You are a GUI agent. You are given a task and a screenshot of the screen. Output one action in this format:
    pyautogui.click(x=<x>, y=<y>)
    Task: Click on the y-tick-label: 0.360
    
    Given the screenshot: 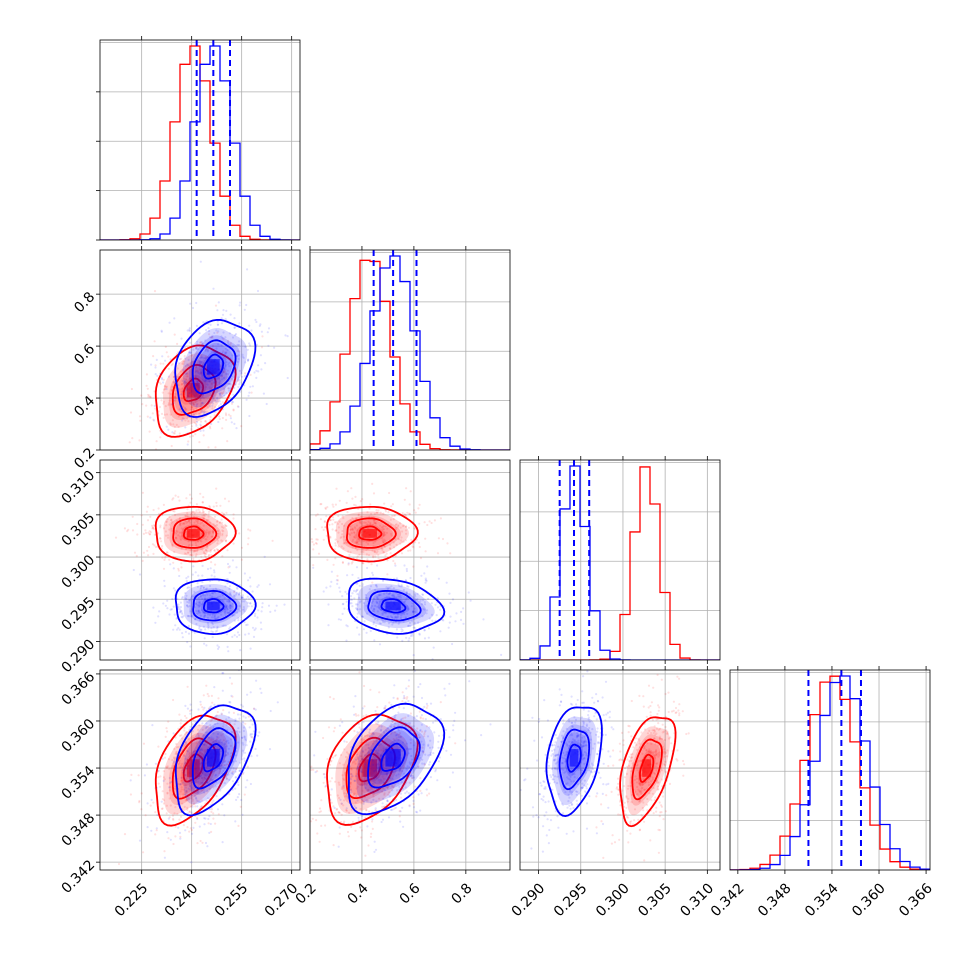 What is the action you would take?
    pyautogui.click(x=79, y=736)
    